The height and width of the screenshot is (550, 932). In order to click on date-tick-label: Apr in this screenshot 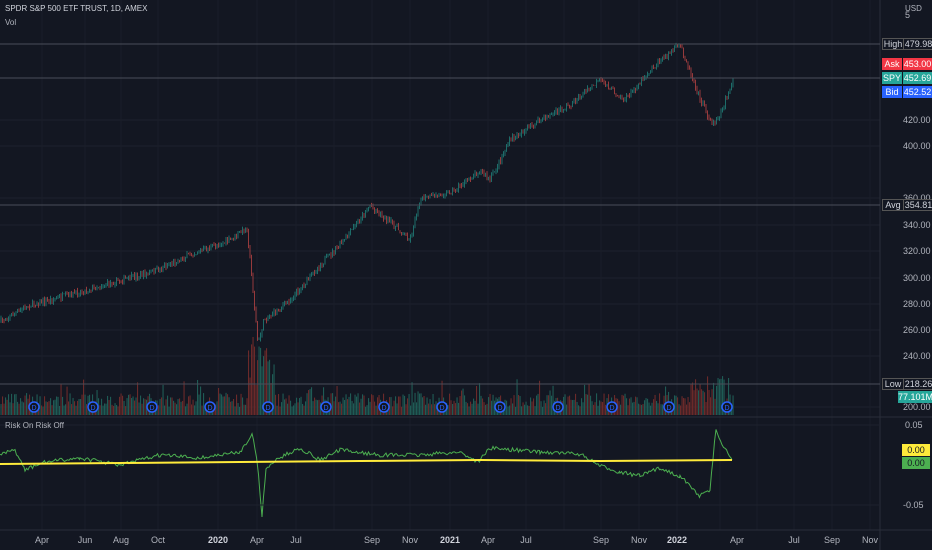, I will do `click(257, 540)`.